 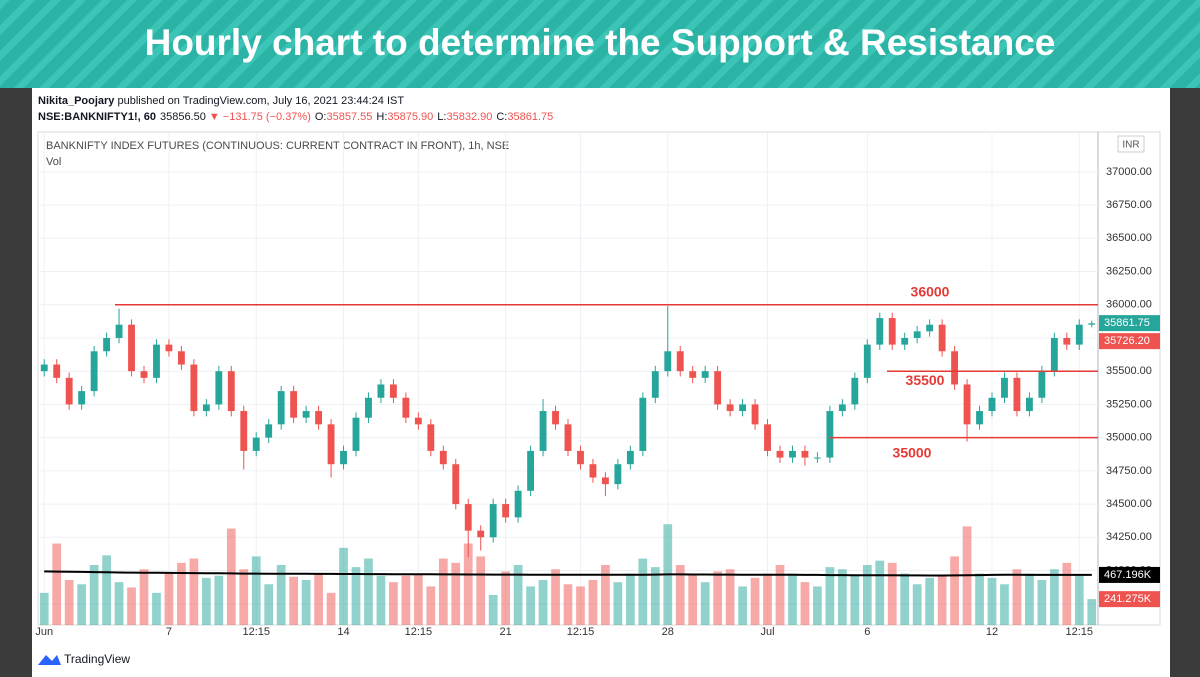 I want to click on x-tick-label: Jun, so click(x=44, y=632).